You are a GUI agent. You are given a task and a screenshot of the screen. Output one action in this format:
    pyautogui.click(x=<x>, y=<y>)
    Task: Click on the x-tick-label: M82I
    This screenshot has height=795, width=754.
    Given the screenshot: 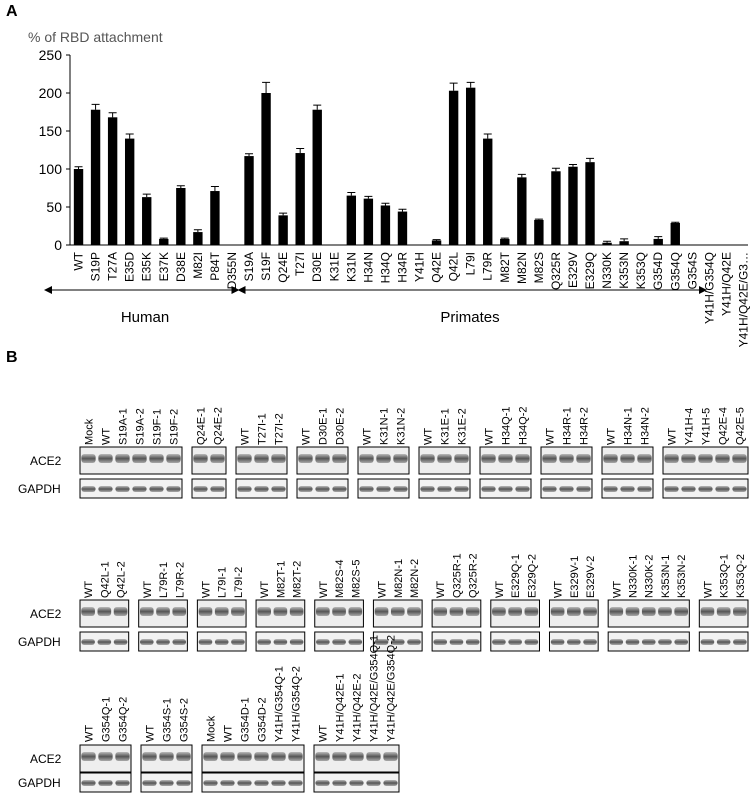 What is the action you would take?
    pyautogui.click(x=198, y=265)
    